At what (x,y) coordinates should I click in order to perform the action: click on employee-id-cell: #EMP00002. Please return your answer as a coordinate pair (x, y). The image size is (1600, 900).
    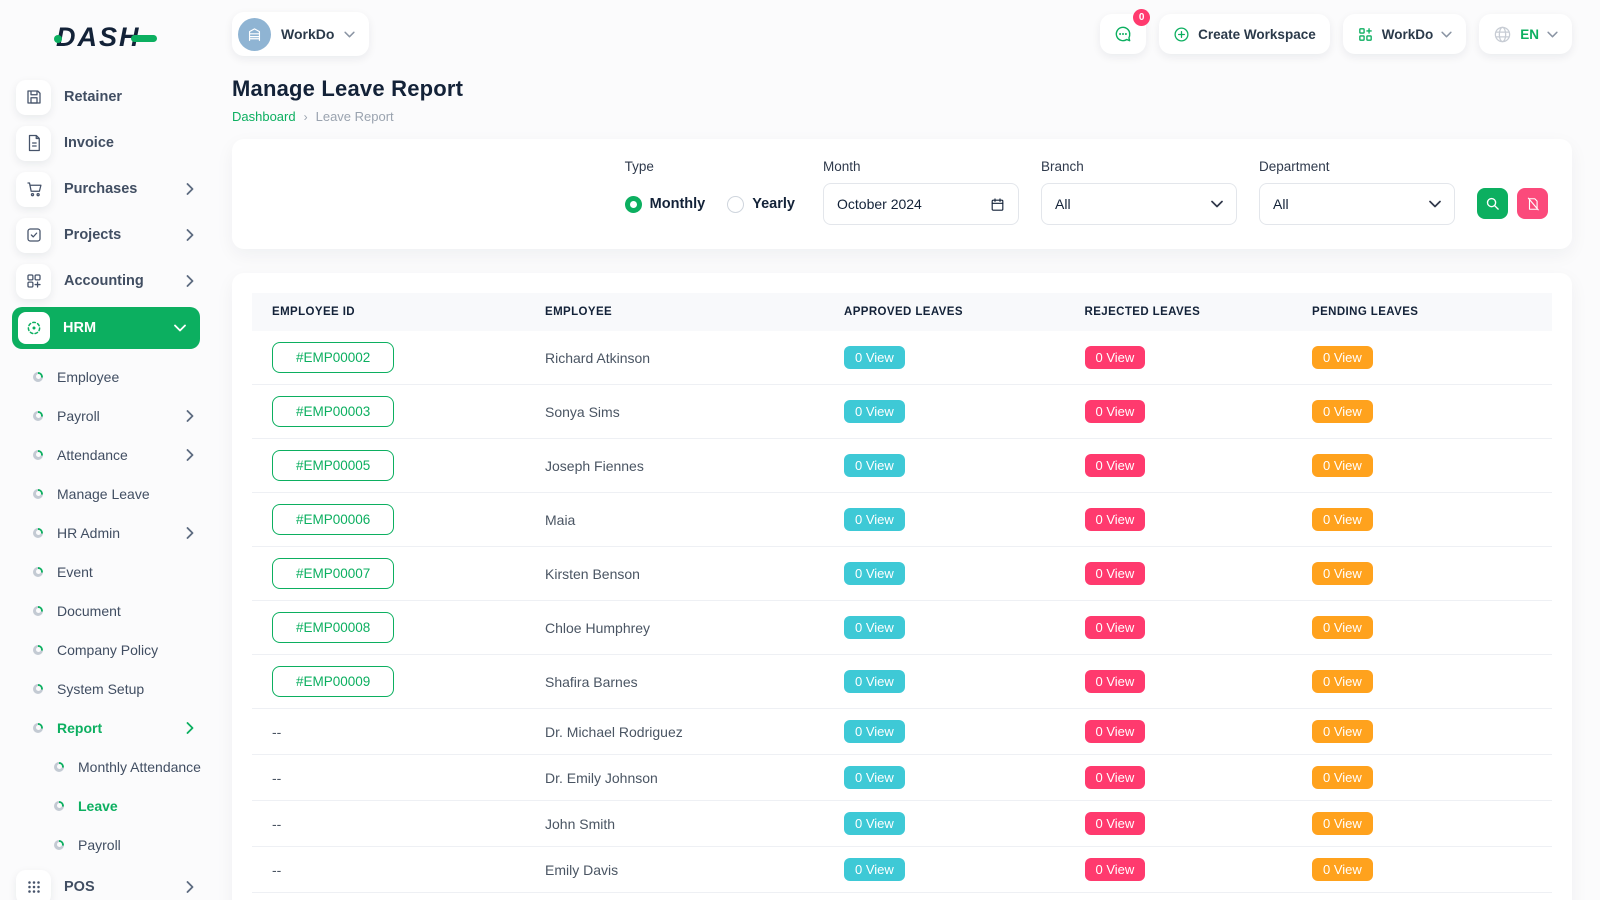
    Looking at the image, I should click on (388, 358).